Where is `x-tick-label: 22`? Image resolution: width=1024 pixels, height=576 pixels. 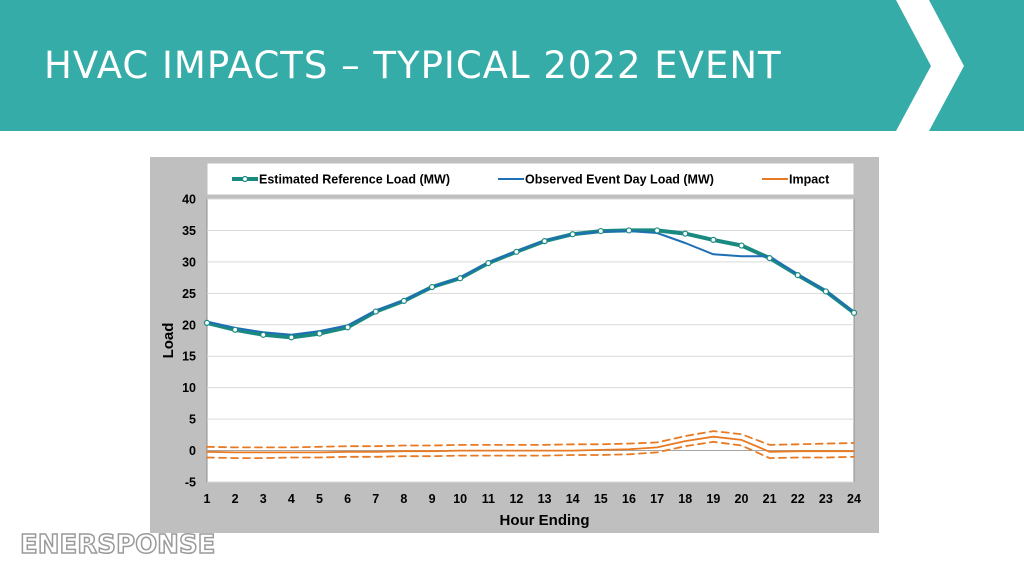
x-tick-label: 22 is located at coordinates (798, 499).